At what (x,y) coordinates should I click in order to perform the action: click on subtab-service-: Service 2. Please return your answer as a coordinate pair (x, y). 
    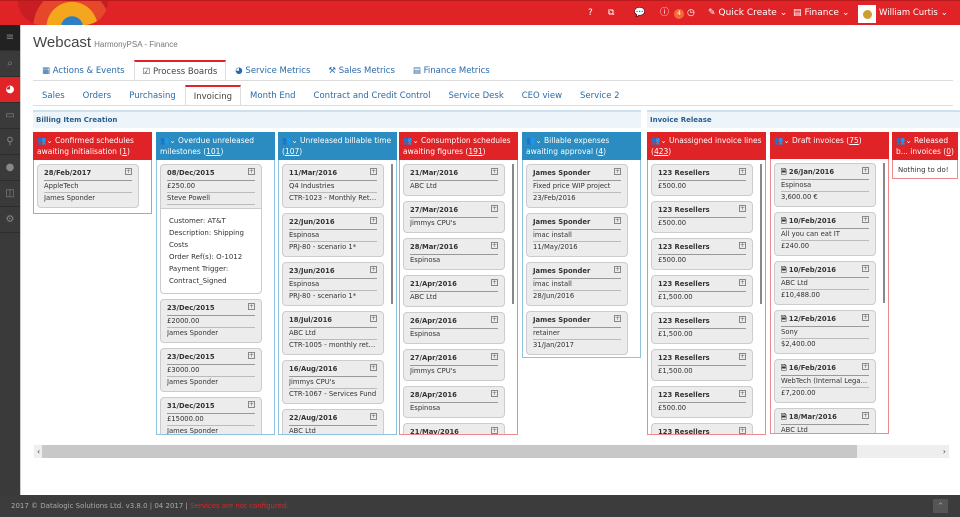
    Looking at the image, I should click on (600, 96).